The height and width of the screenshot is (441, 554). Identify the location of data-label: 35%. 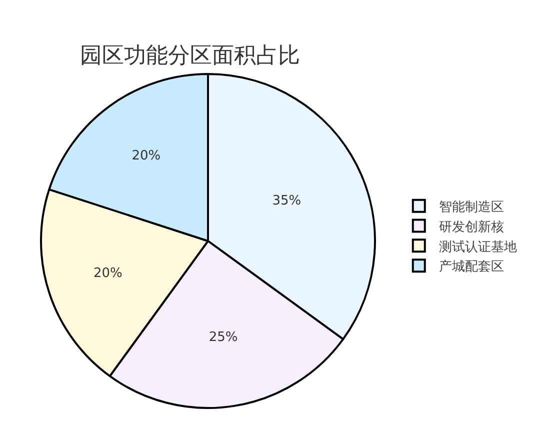
(287, 200).